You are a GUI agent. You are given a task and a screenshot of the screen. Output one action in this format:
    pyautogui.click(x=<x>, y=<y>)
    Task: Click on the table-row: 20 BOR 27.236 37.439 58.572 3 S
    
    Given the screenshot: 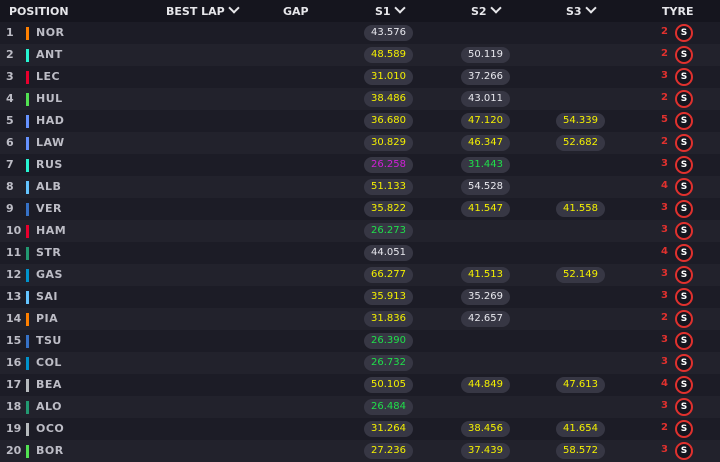 What is the action you would take?
    pyautogui.click(x=360, y=451)
    